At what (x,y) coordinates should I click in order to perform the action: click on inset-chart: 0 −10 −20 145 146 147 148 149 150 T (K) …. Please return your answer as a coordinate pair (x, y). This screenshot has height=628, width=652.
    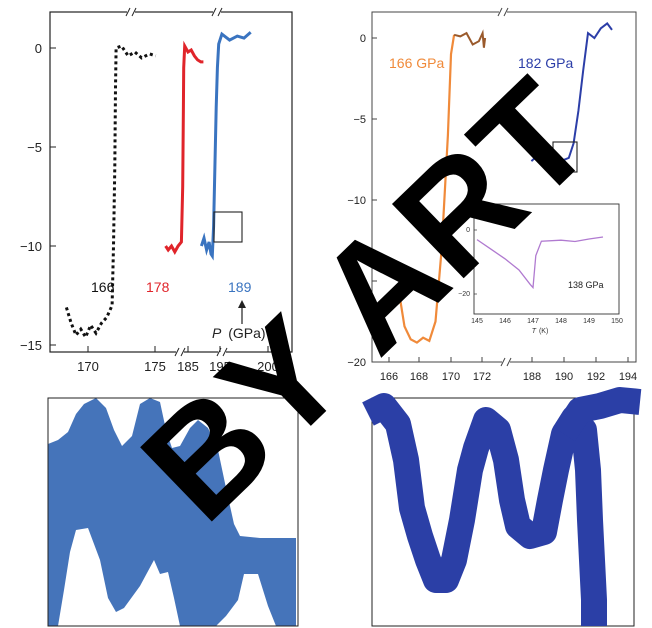
    Looking at the image, I should click on (540, 269).